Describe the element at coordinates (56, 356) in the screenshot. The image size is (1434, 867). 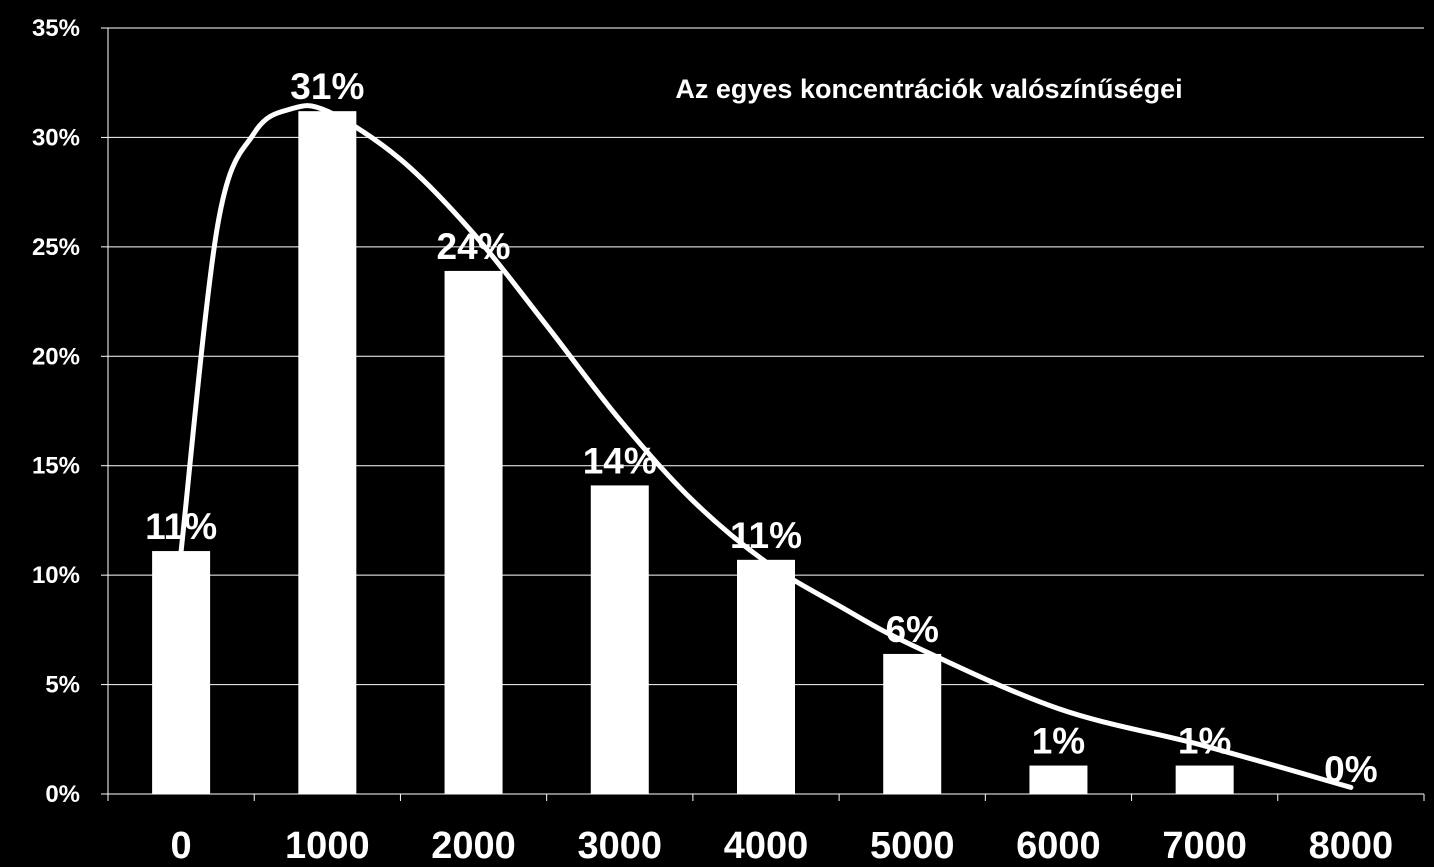
I see `y-tick-label: 20%` at that location.